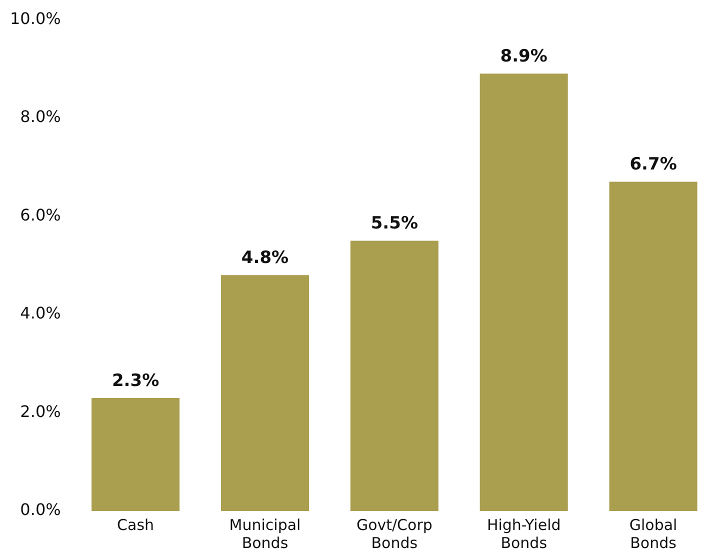  Describe the element at coordinates (524, 56) in the screenshot. I see `data-label: 8.9%` at that location.